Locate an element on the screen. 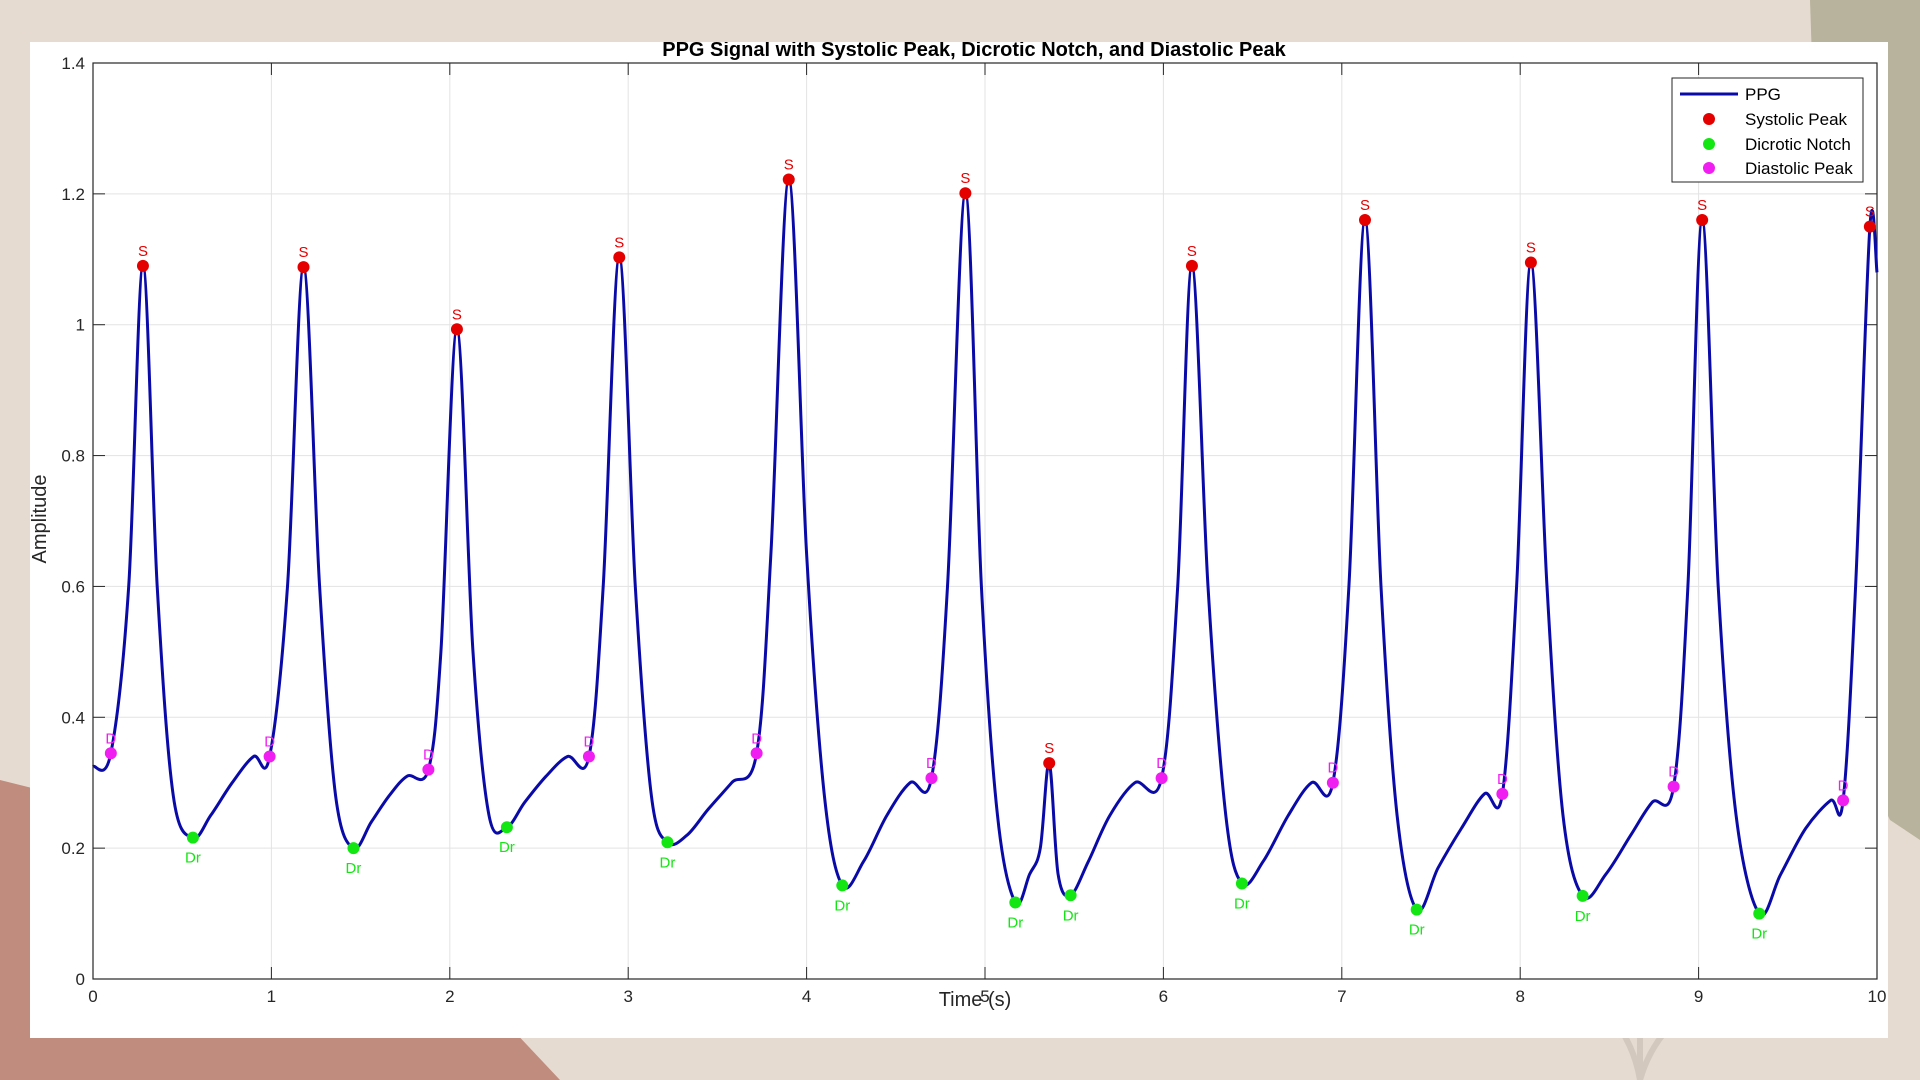  x-tick-label: 7 is located at coordinates (1341, 996).